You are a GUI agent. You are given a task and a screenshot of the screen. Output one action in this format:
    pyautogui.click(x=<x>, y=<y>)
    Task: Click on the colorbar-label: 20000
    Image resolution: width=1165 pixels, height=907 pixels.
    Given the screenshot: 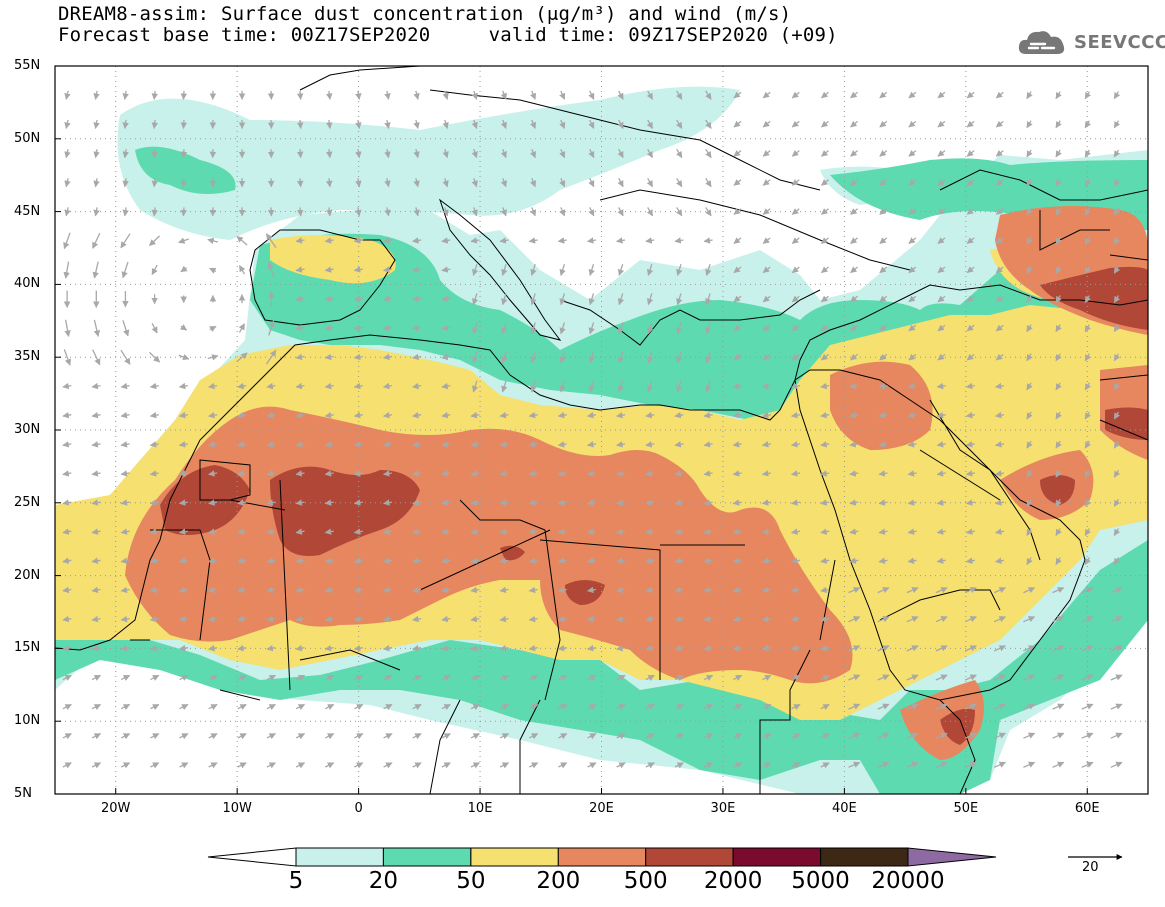 What is the action you would take?
    pyautogui.click(x=908, y=881)
    